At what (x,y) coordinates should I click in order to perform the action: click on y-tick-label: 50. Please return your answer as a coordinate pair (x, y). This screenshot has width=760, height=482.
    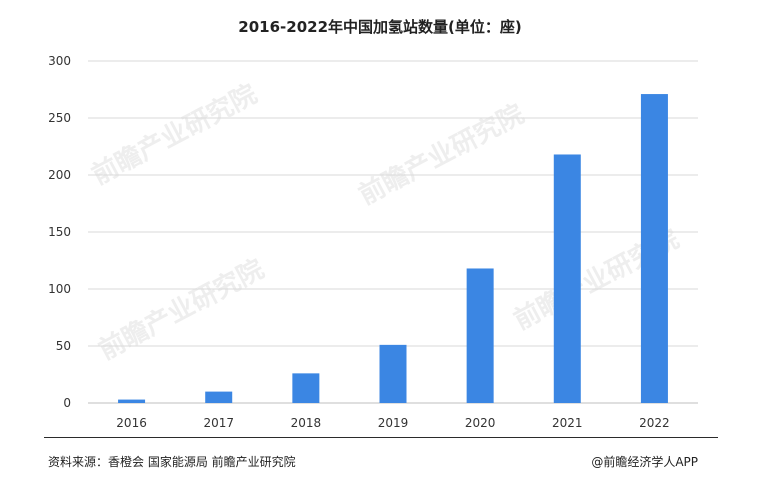
    Looking at the image, I should click on (63, 346).